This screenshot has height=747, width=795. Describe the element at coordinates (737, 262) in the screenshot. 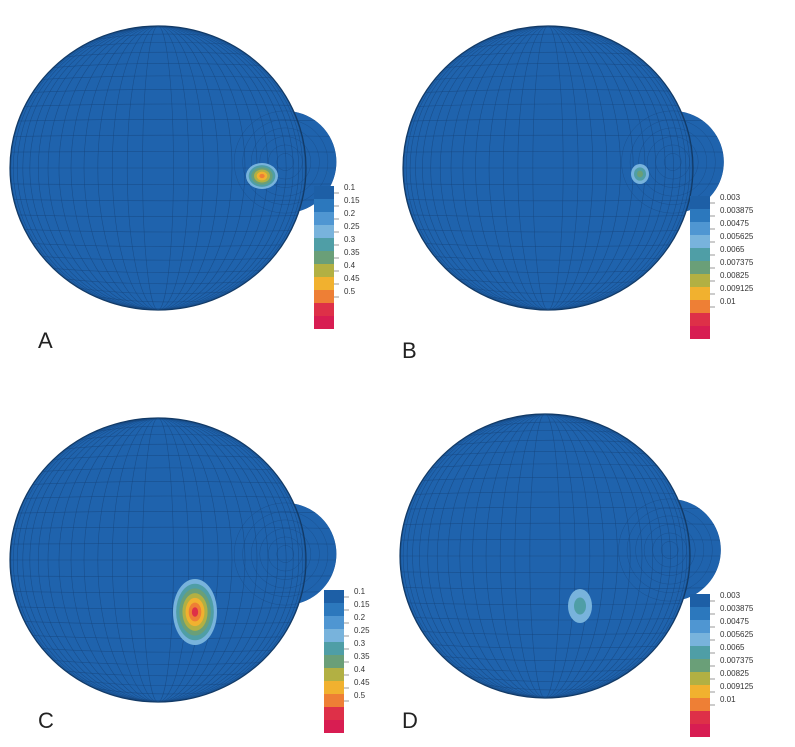

I see `colorbar-label: 0.007375` at that location.